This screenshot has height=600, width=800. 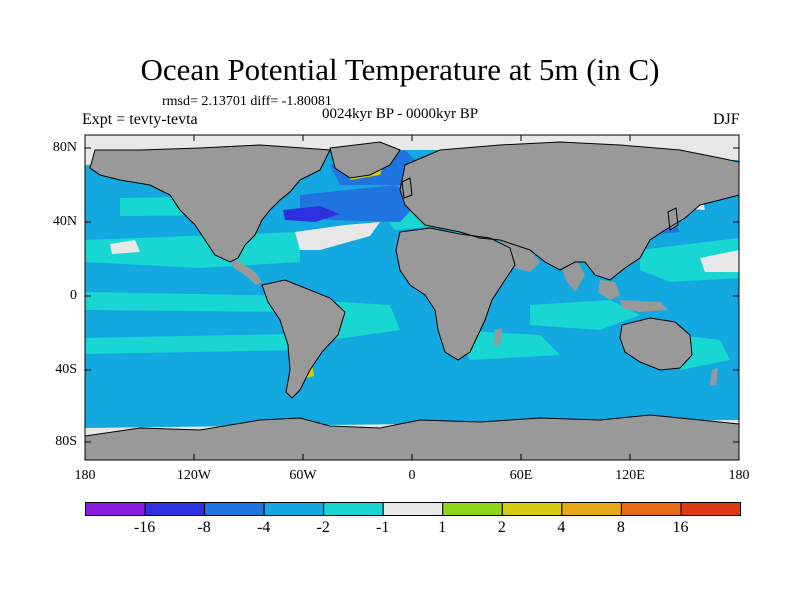 What do you see at coordinates (66, 441) in the screenshot?
I see `y-axis-label: 80S` at bounding box center [66, 441].